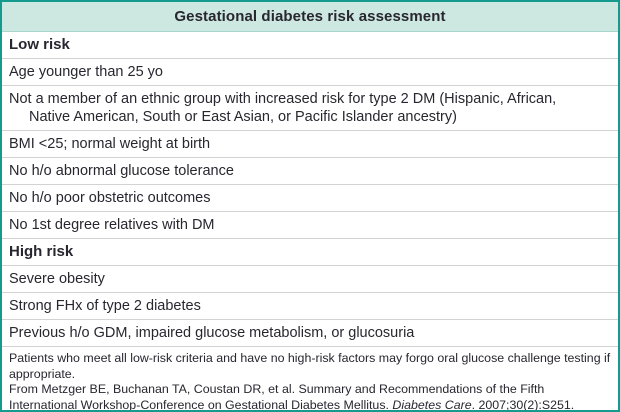 This screenshot has width=620, height=412. I want to click on section-header-low-risk: Low risk, so click(310, 45).